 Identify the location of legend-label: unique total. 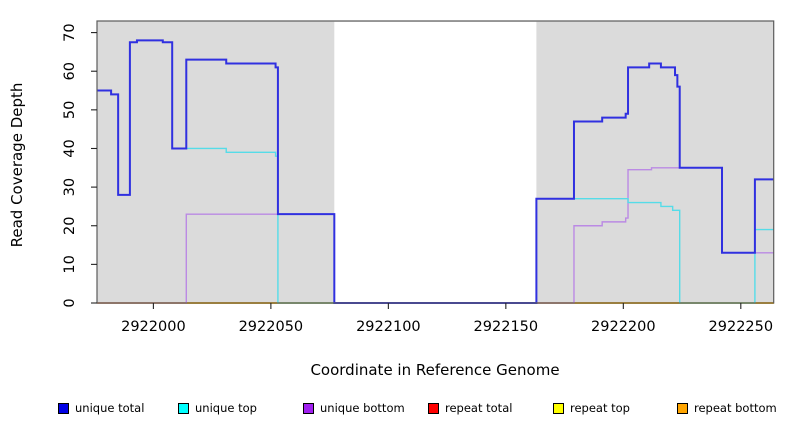
(110, 408).